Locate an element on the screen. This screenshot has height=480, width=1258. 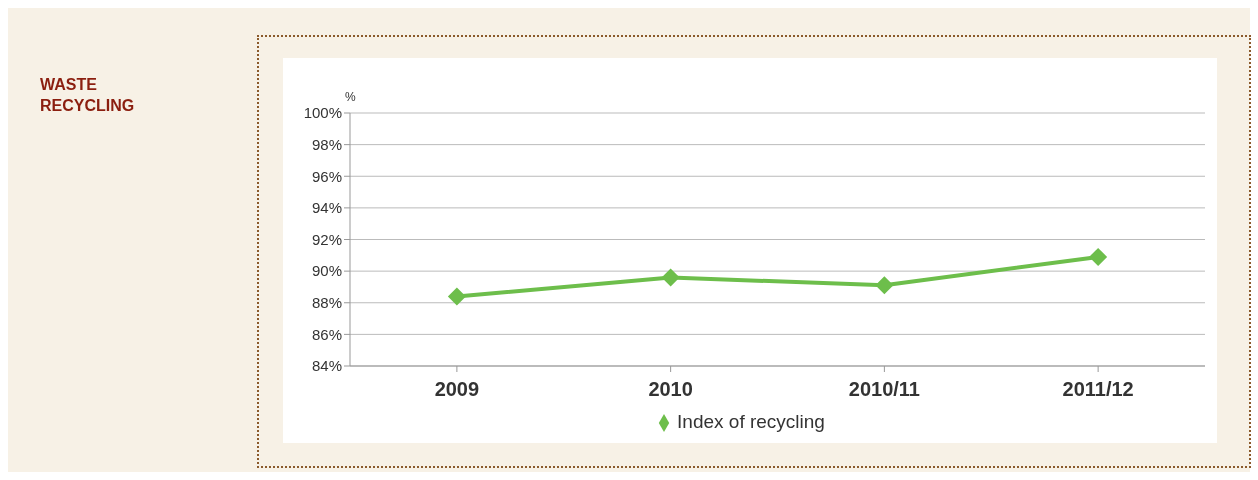
x-tick-label: 2011/12 is located at coordinates (1098, 389).